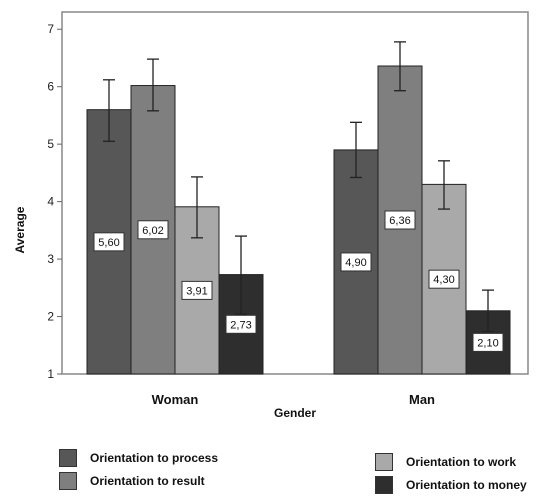 Image resolution: width=555 pixels, height=496 pixels. I want to click on legend-item-result: Orientation to result, so click(138, 480).